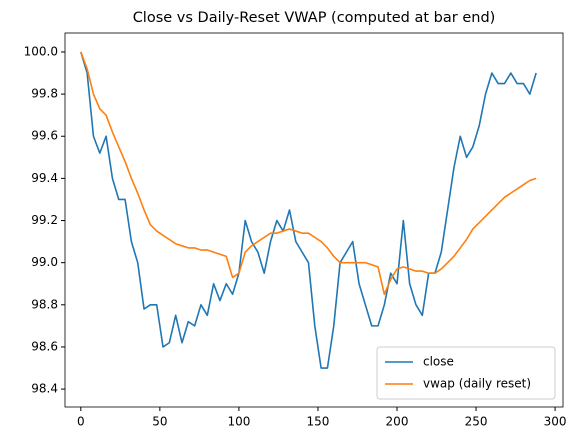  I want to click on legend-label: close, so click(438, 362).